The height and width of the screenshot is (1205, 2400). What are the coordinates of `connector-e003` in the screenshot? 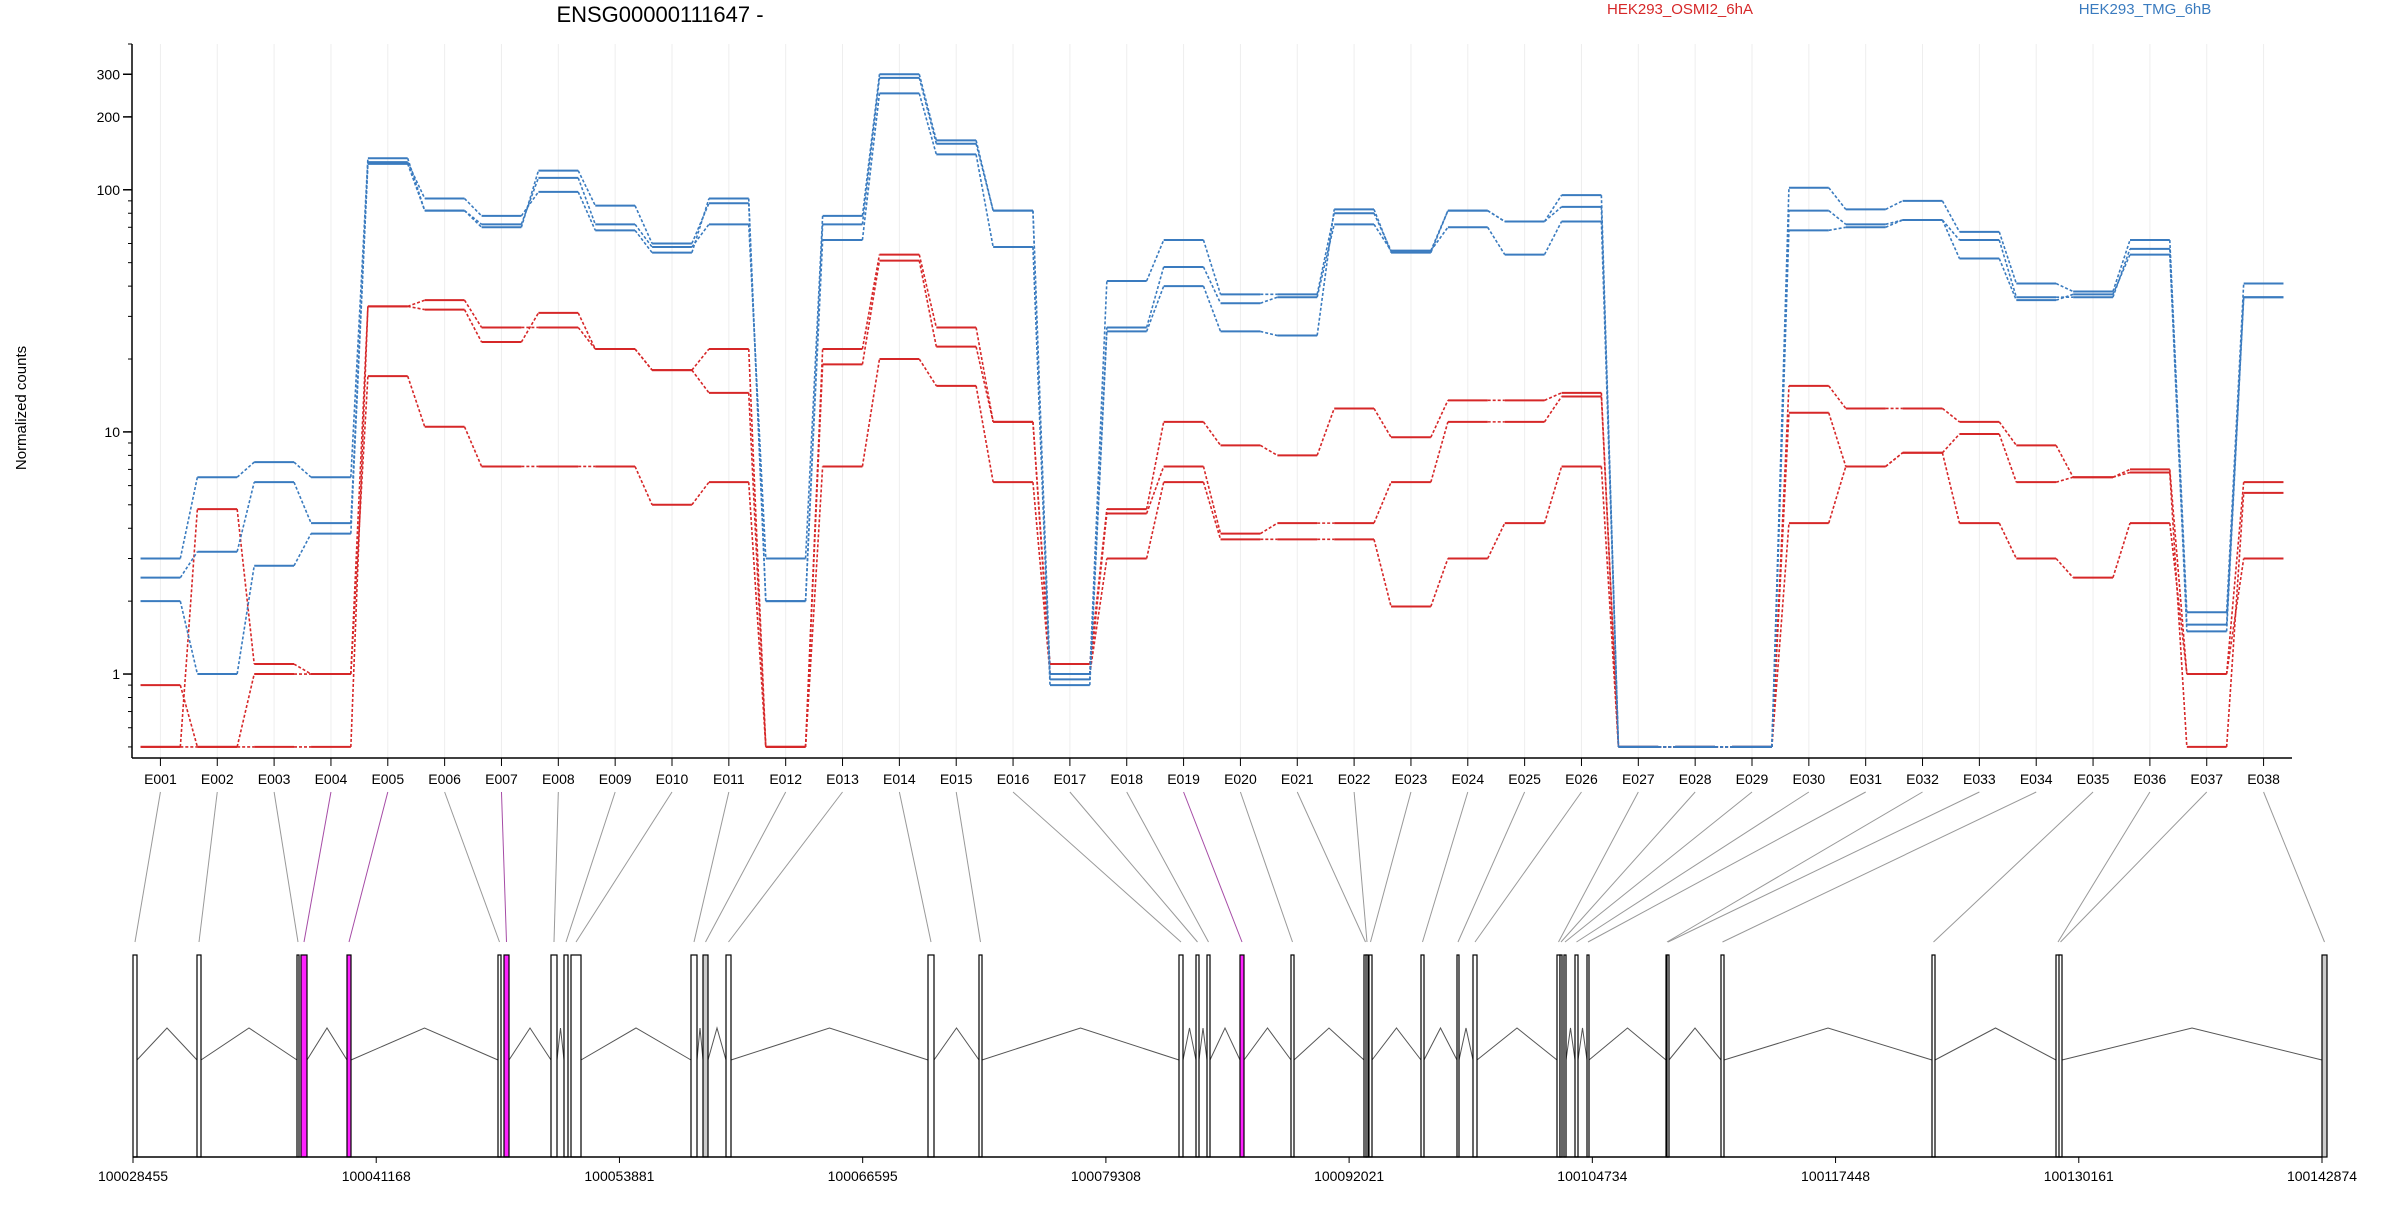 It's located at (286, 867).